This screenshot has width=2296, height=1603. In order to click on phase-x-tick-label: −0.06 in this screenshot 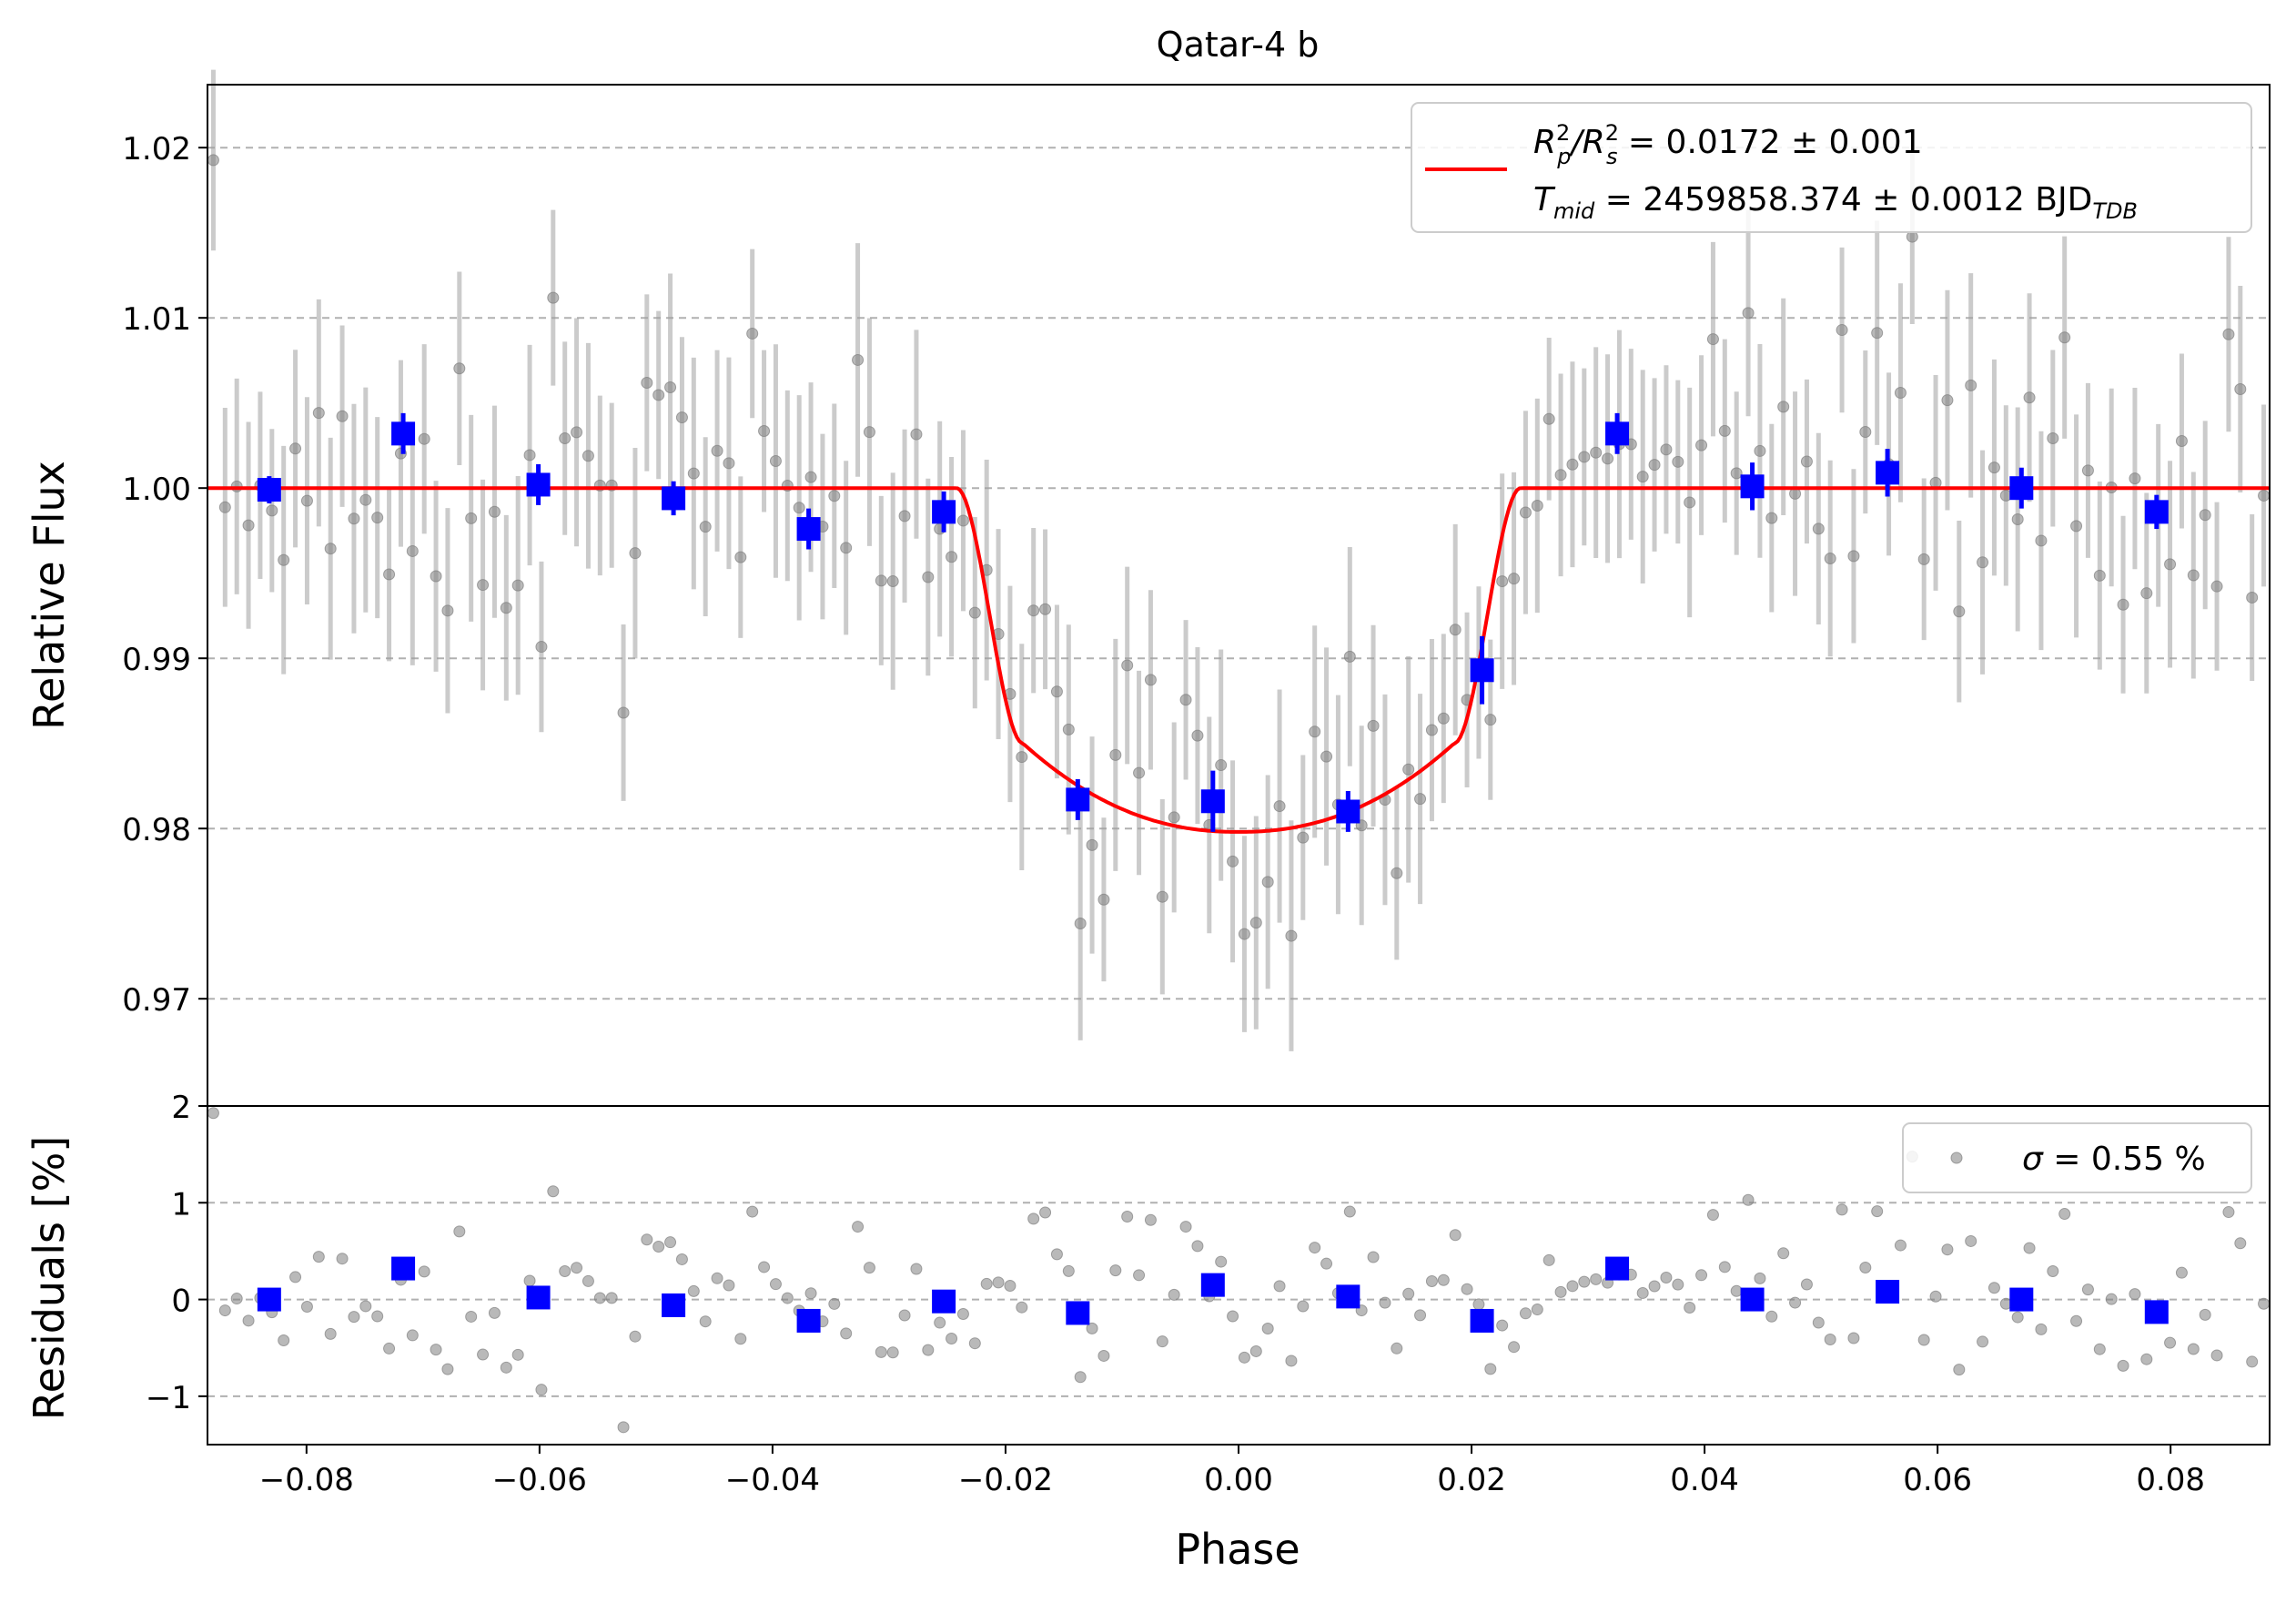, I will do `click(539, 1480)`.